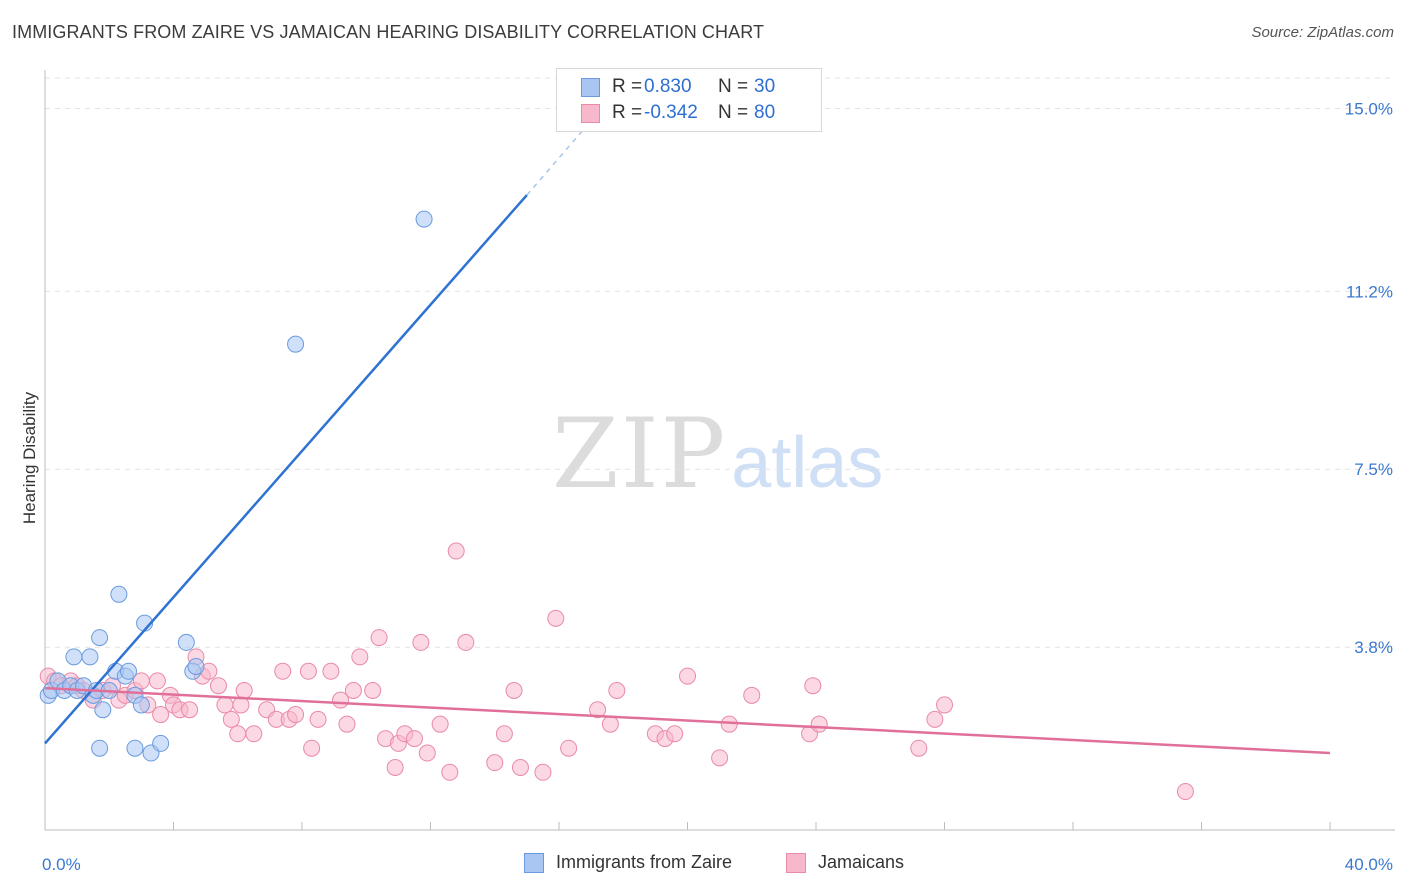  Describe the element at coordinates (1369, 108) in the screenshot. I see `y-tick-label: 15.0%` at that location.